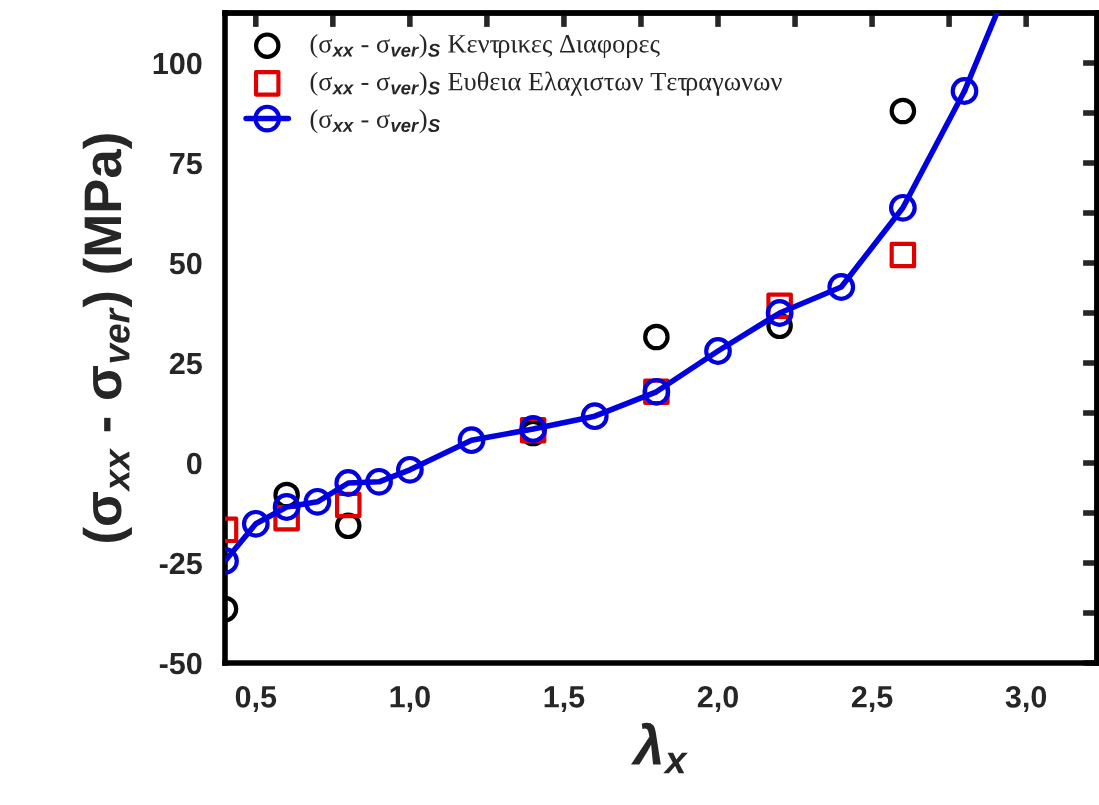  What do you see at coordinates (375, 121) in the screenshot?
I see `legend-label: (σ$_{xx}$ - σ$_{ver}$)$_{S}$` at bounding box center [375, 121].